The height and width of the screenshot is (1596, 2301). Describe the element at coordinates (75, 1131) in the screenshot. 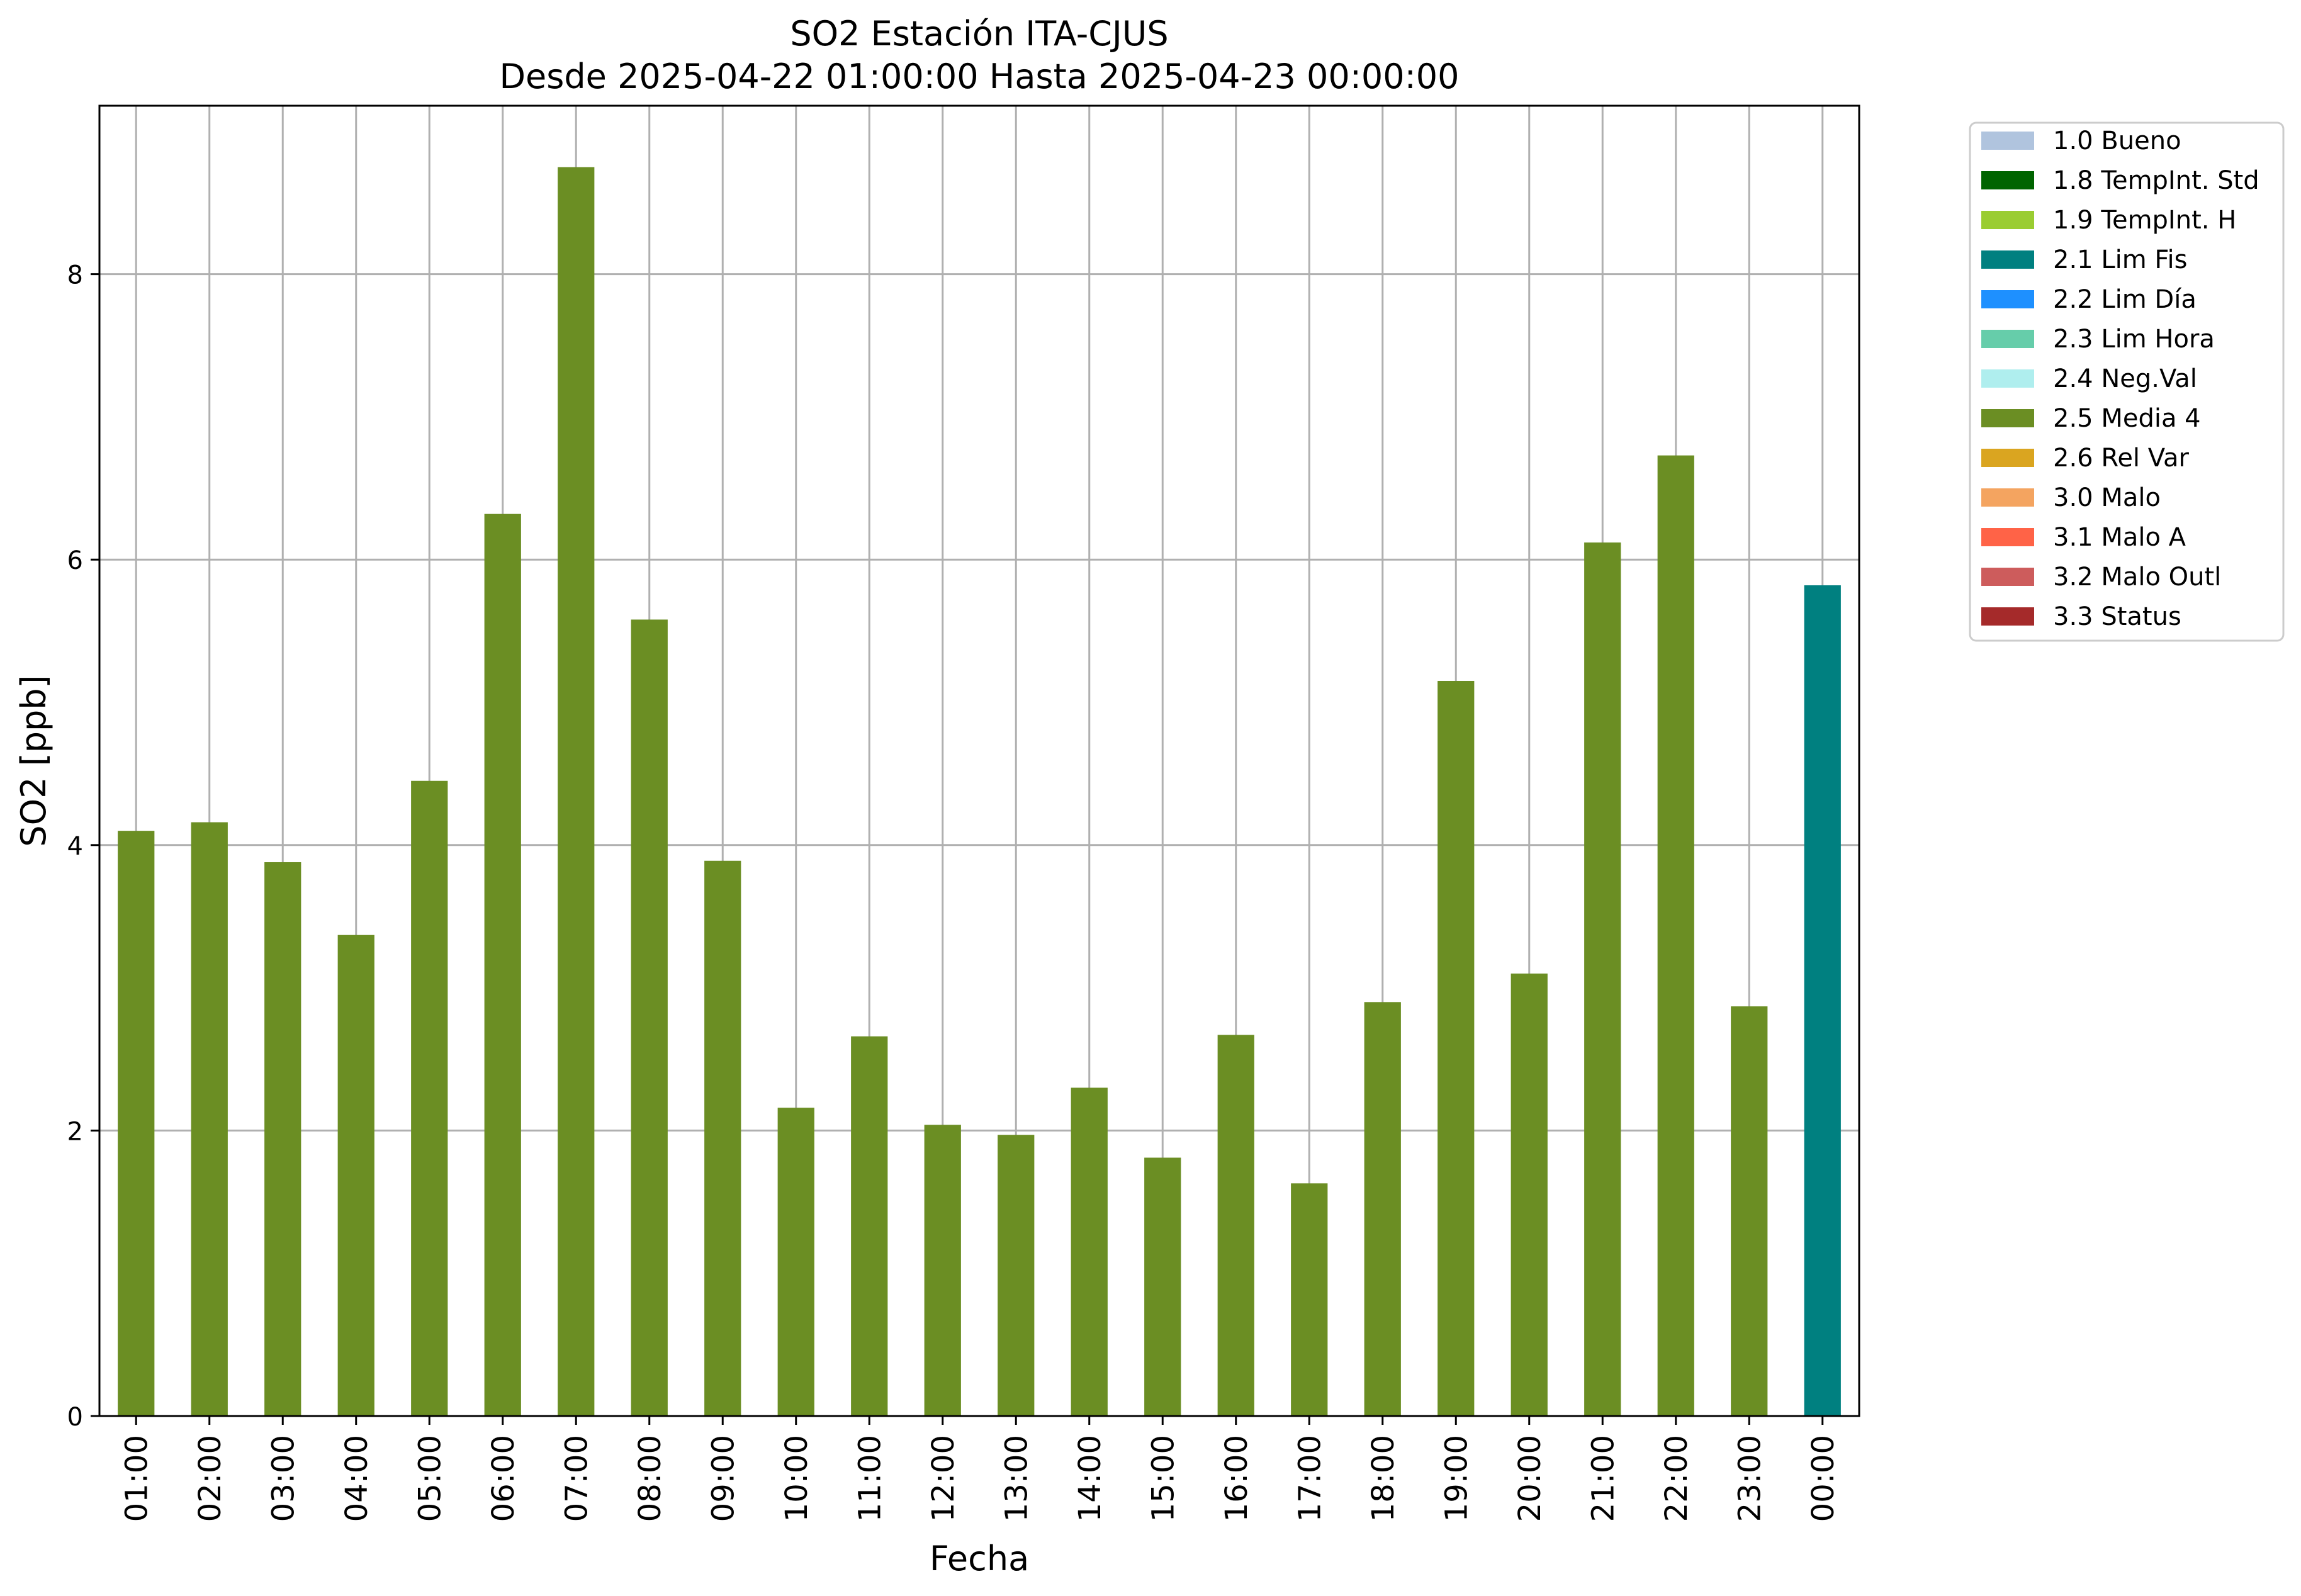

I see `y-tick-label: 2` at that location.